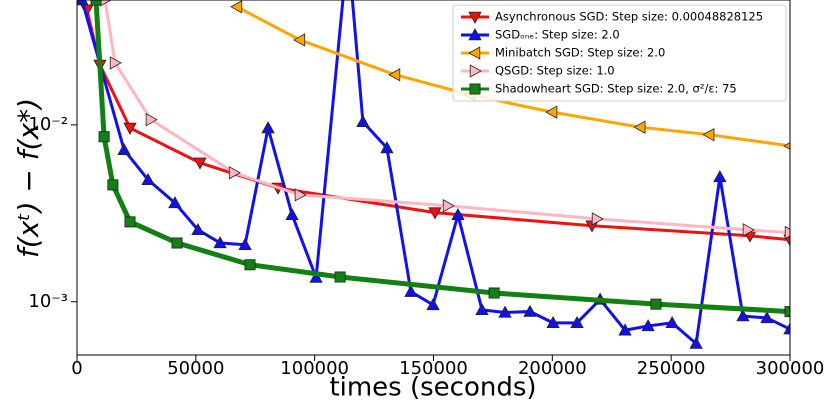 This screenshot has height=406, width=830. What do you see at coordinates (195, 368) in the screenshot?
I see `x-tick-label: 50000` at bounding box center [195, 368].